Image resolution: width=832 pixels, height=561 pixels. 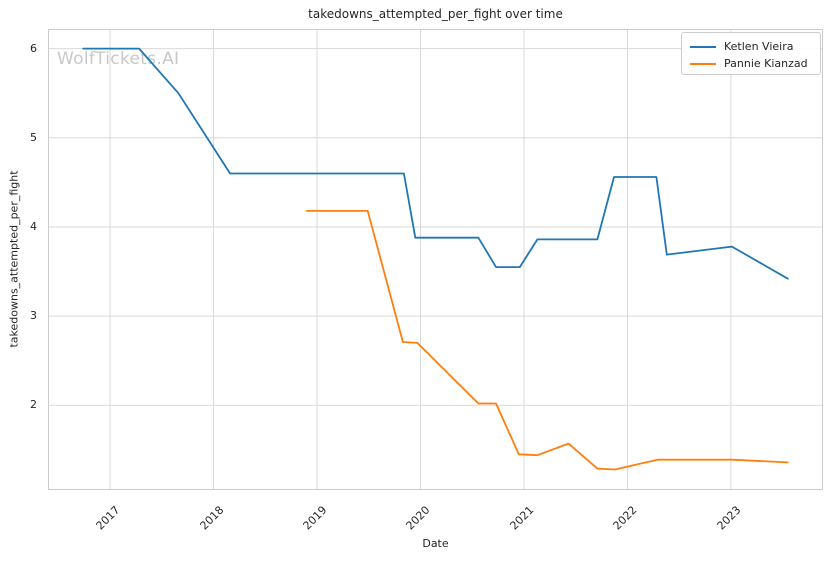 What do you see at coordinates (33, 316) in the screenshot?
I see `y-tick-label: 3` at bounding box center [33, 316].